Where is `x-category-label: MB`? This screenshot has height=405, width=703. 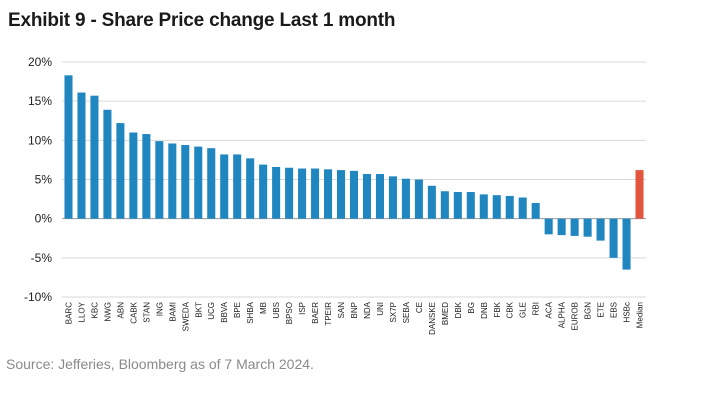
x-category-label: MB is located at coordinates (263, 308).